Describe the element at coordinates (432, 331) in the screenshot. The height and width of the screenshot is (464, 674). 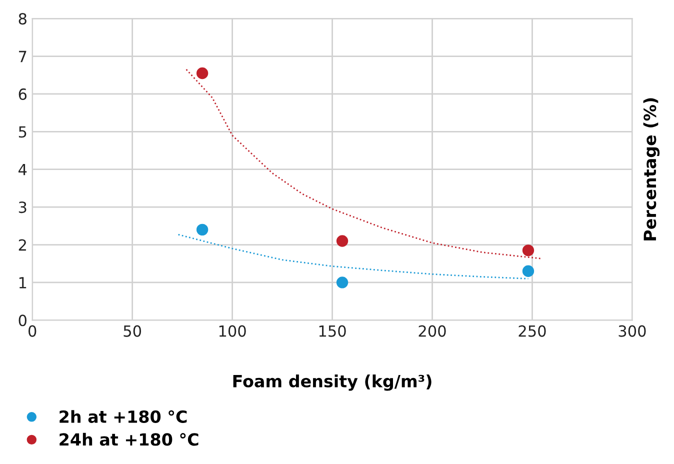
I see `x-tick-label: 200` at that location.